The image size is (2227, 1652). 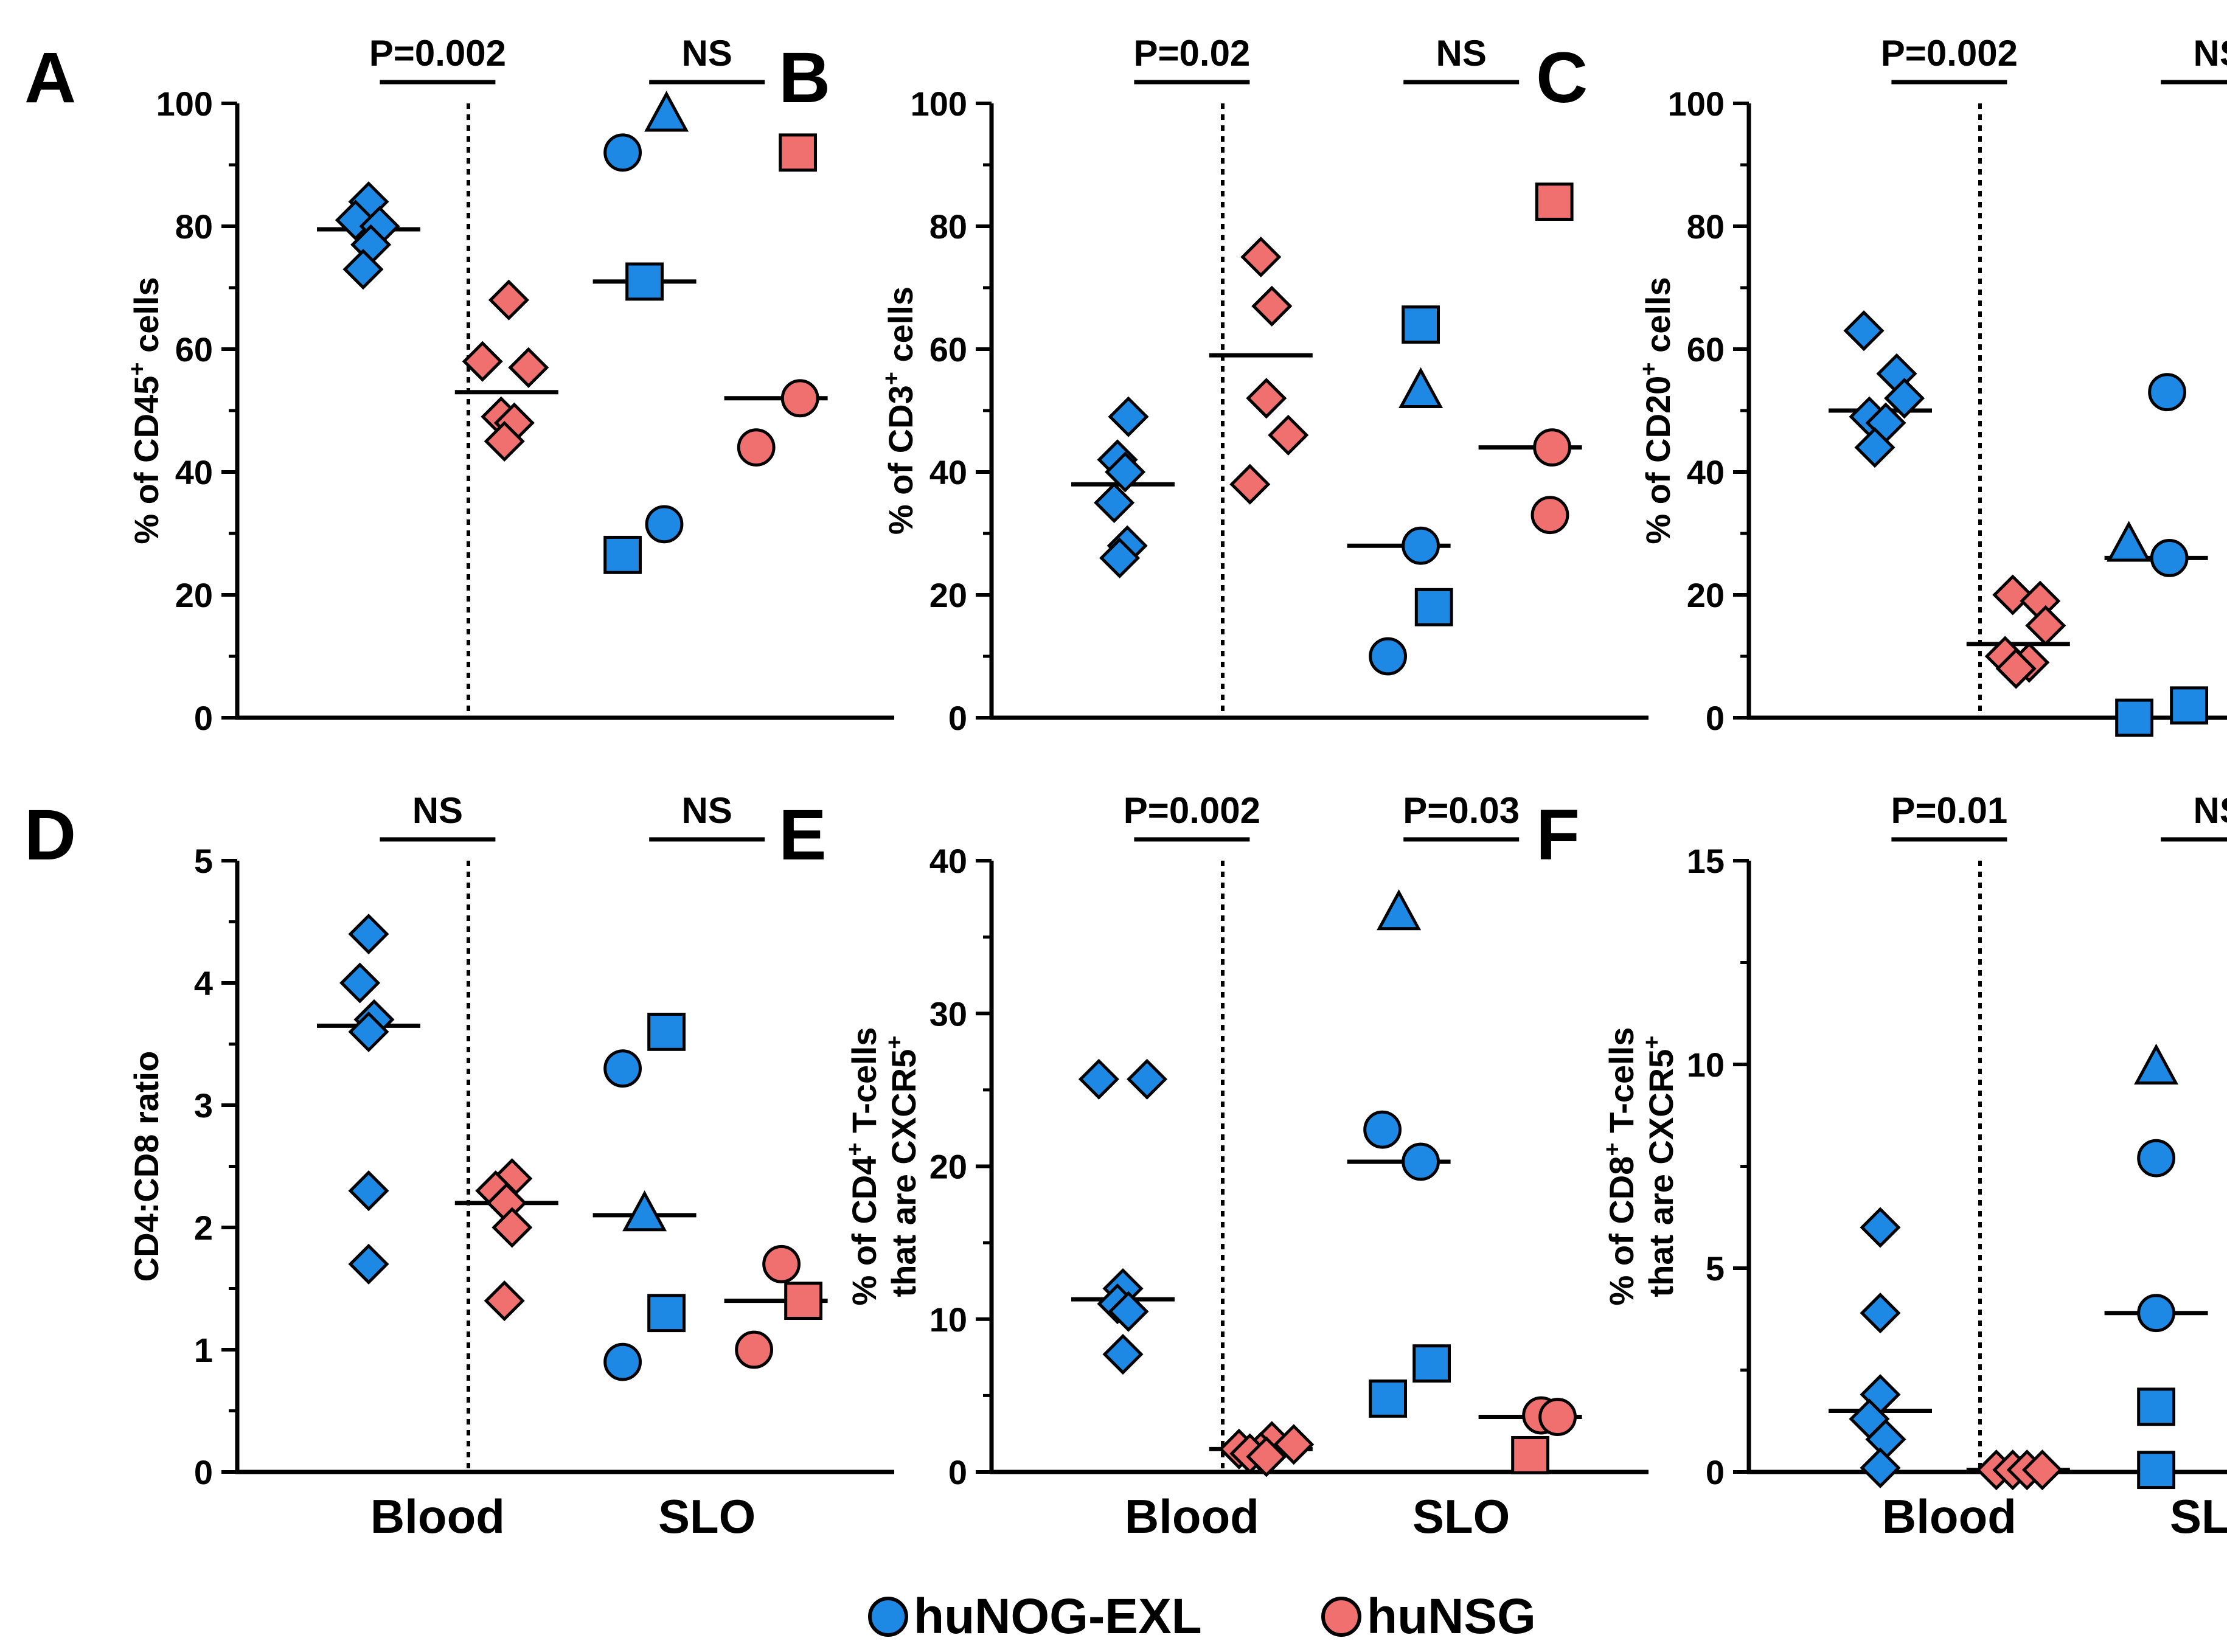 I want to click on panel-letter: E, so click(x=803, y=835).